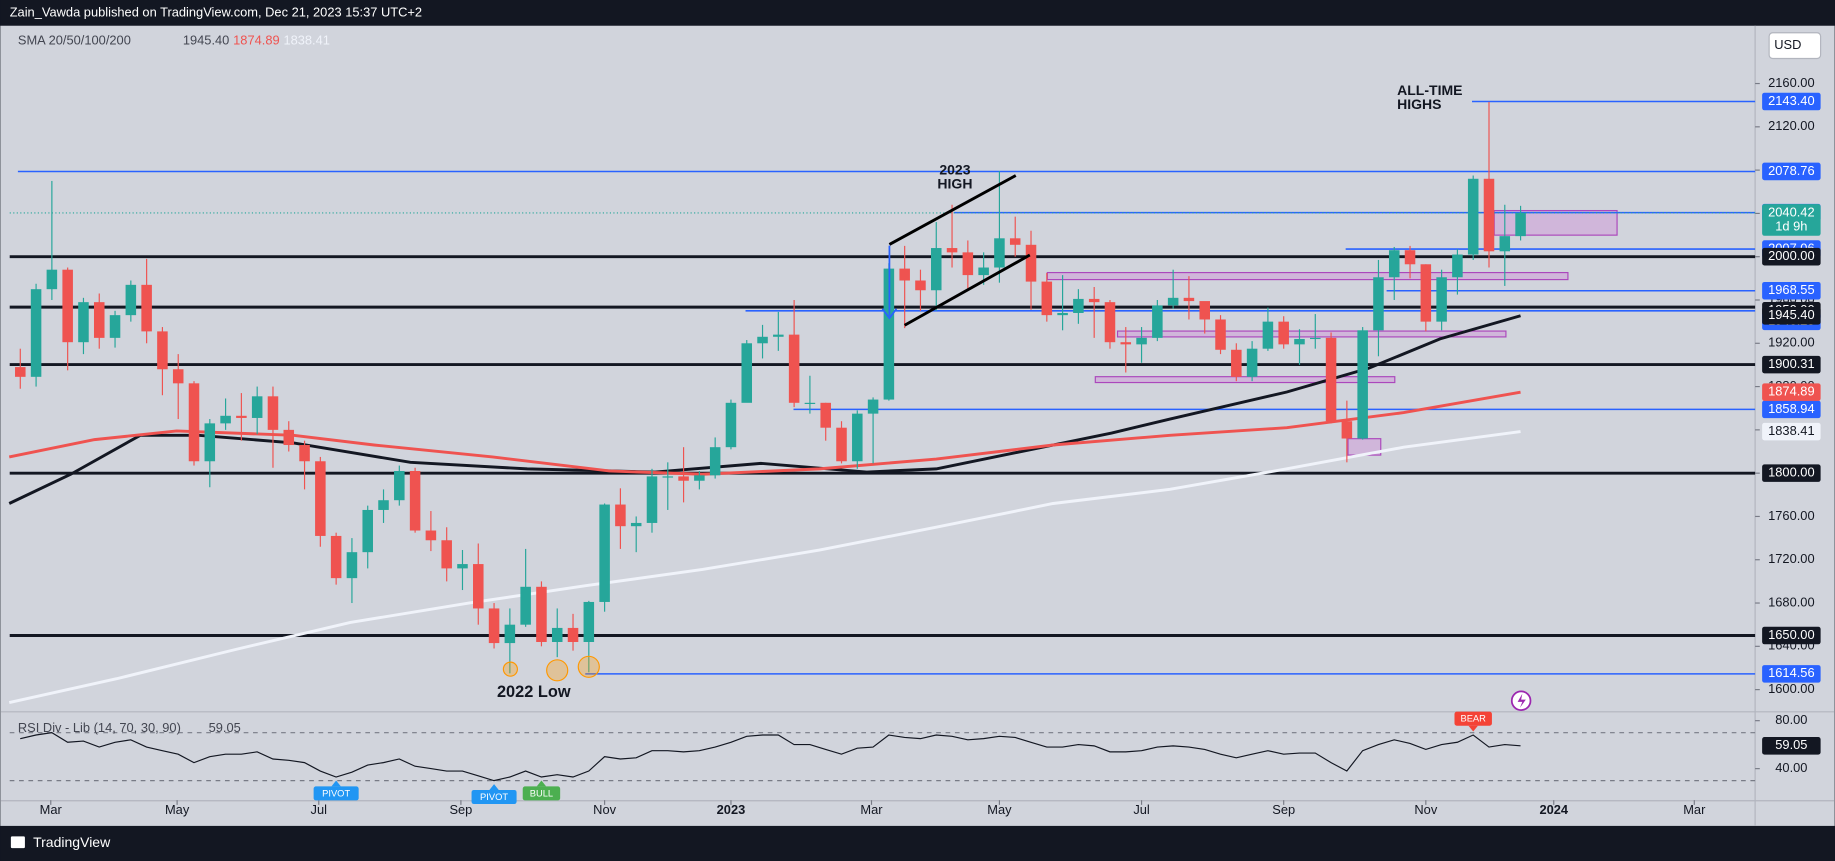 Image resolution: width=1835 pixels, height=861 pixels. Describe the element at coordinates (1787, 44) in the screenshot. I see `currency: USD` at that location.